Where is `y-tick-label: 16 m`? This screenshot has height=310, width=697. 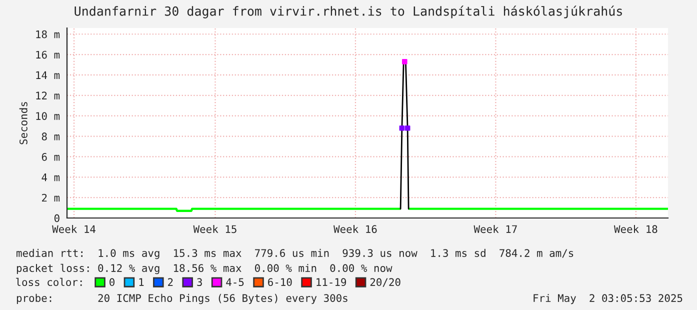 y-tick-label: 16 m is located at coordinates (48, 54).